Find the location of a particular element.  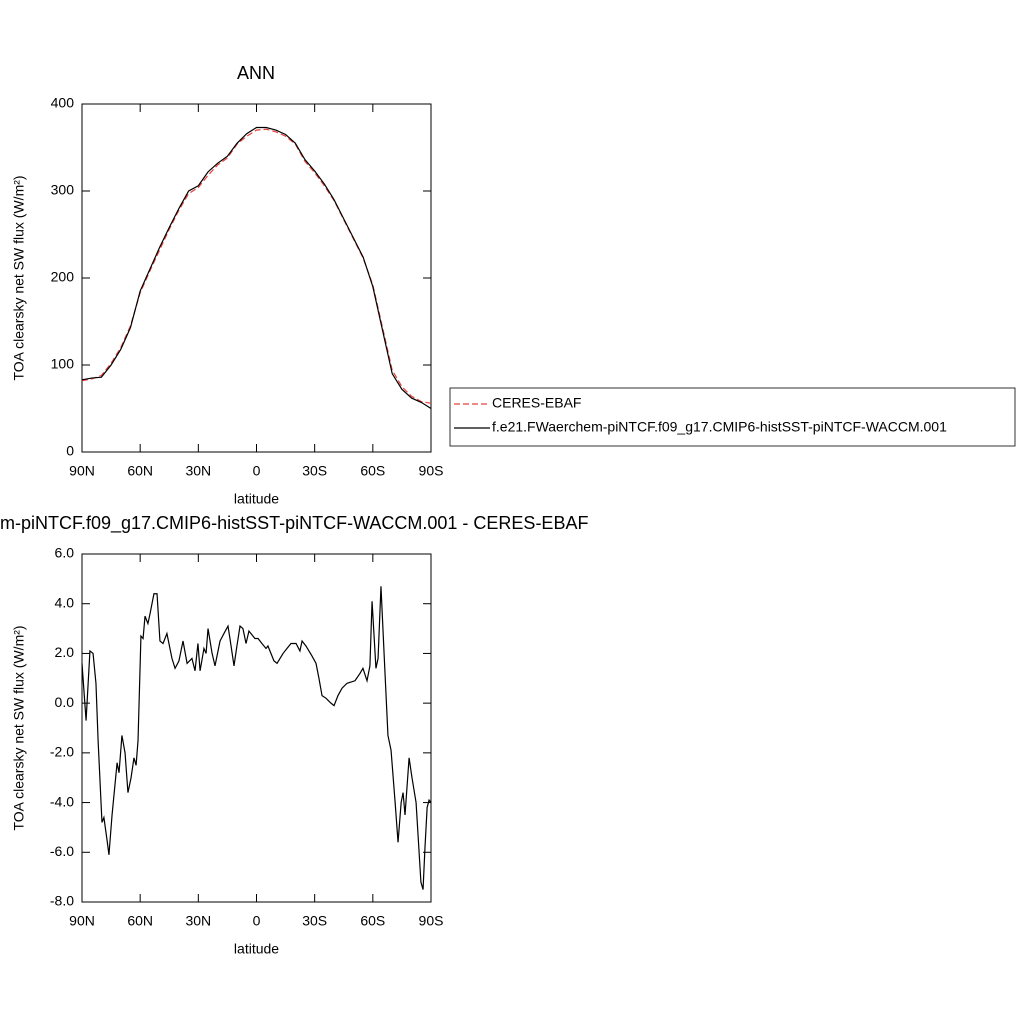

y-tick-label: 0 is located at coordinates (70, 451).